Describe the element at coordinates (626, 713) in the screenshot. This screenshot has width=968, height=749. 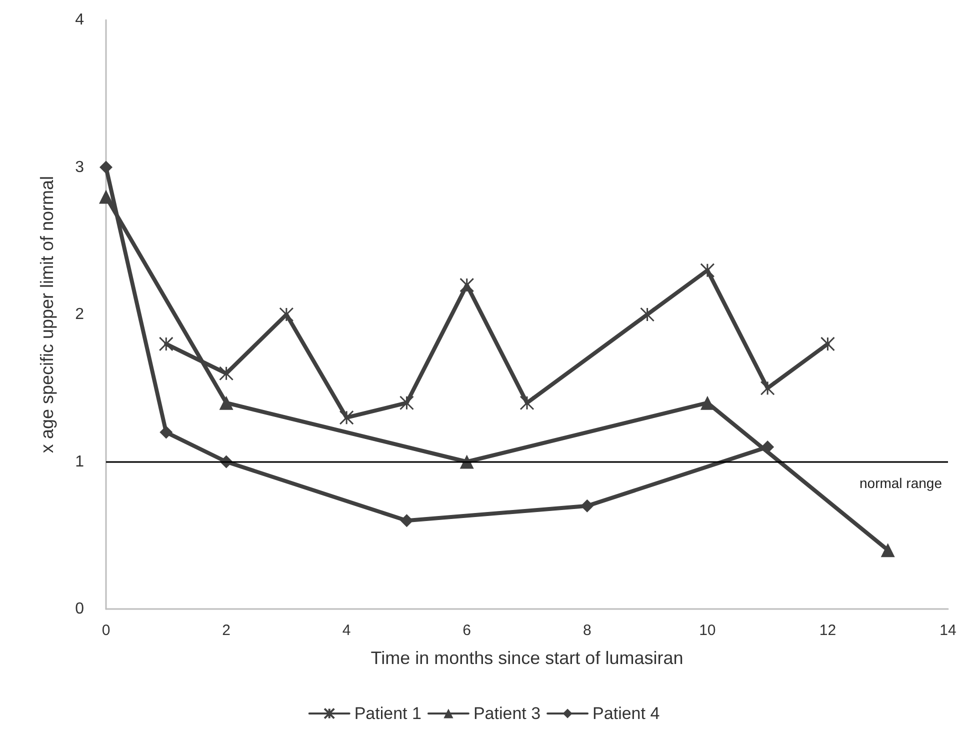
I see `legend-label: Patient 4` at that location.